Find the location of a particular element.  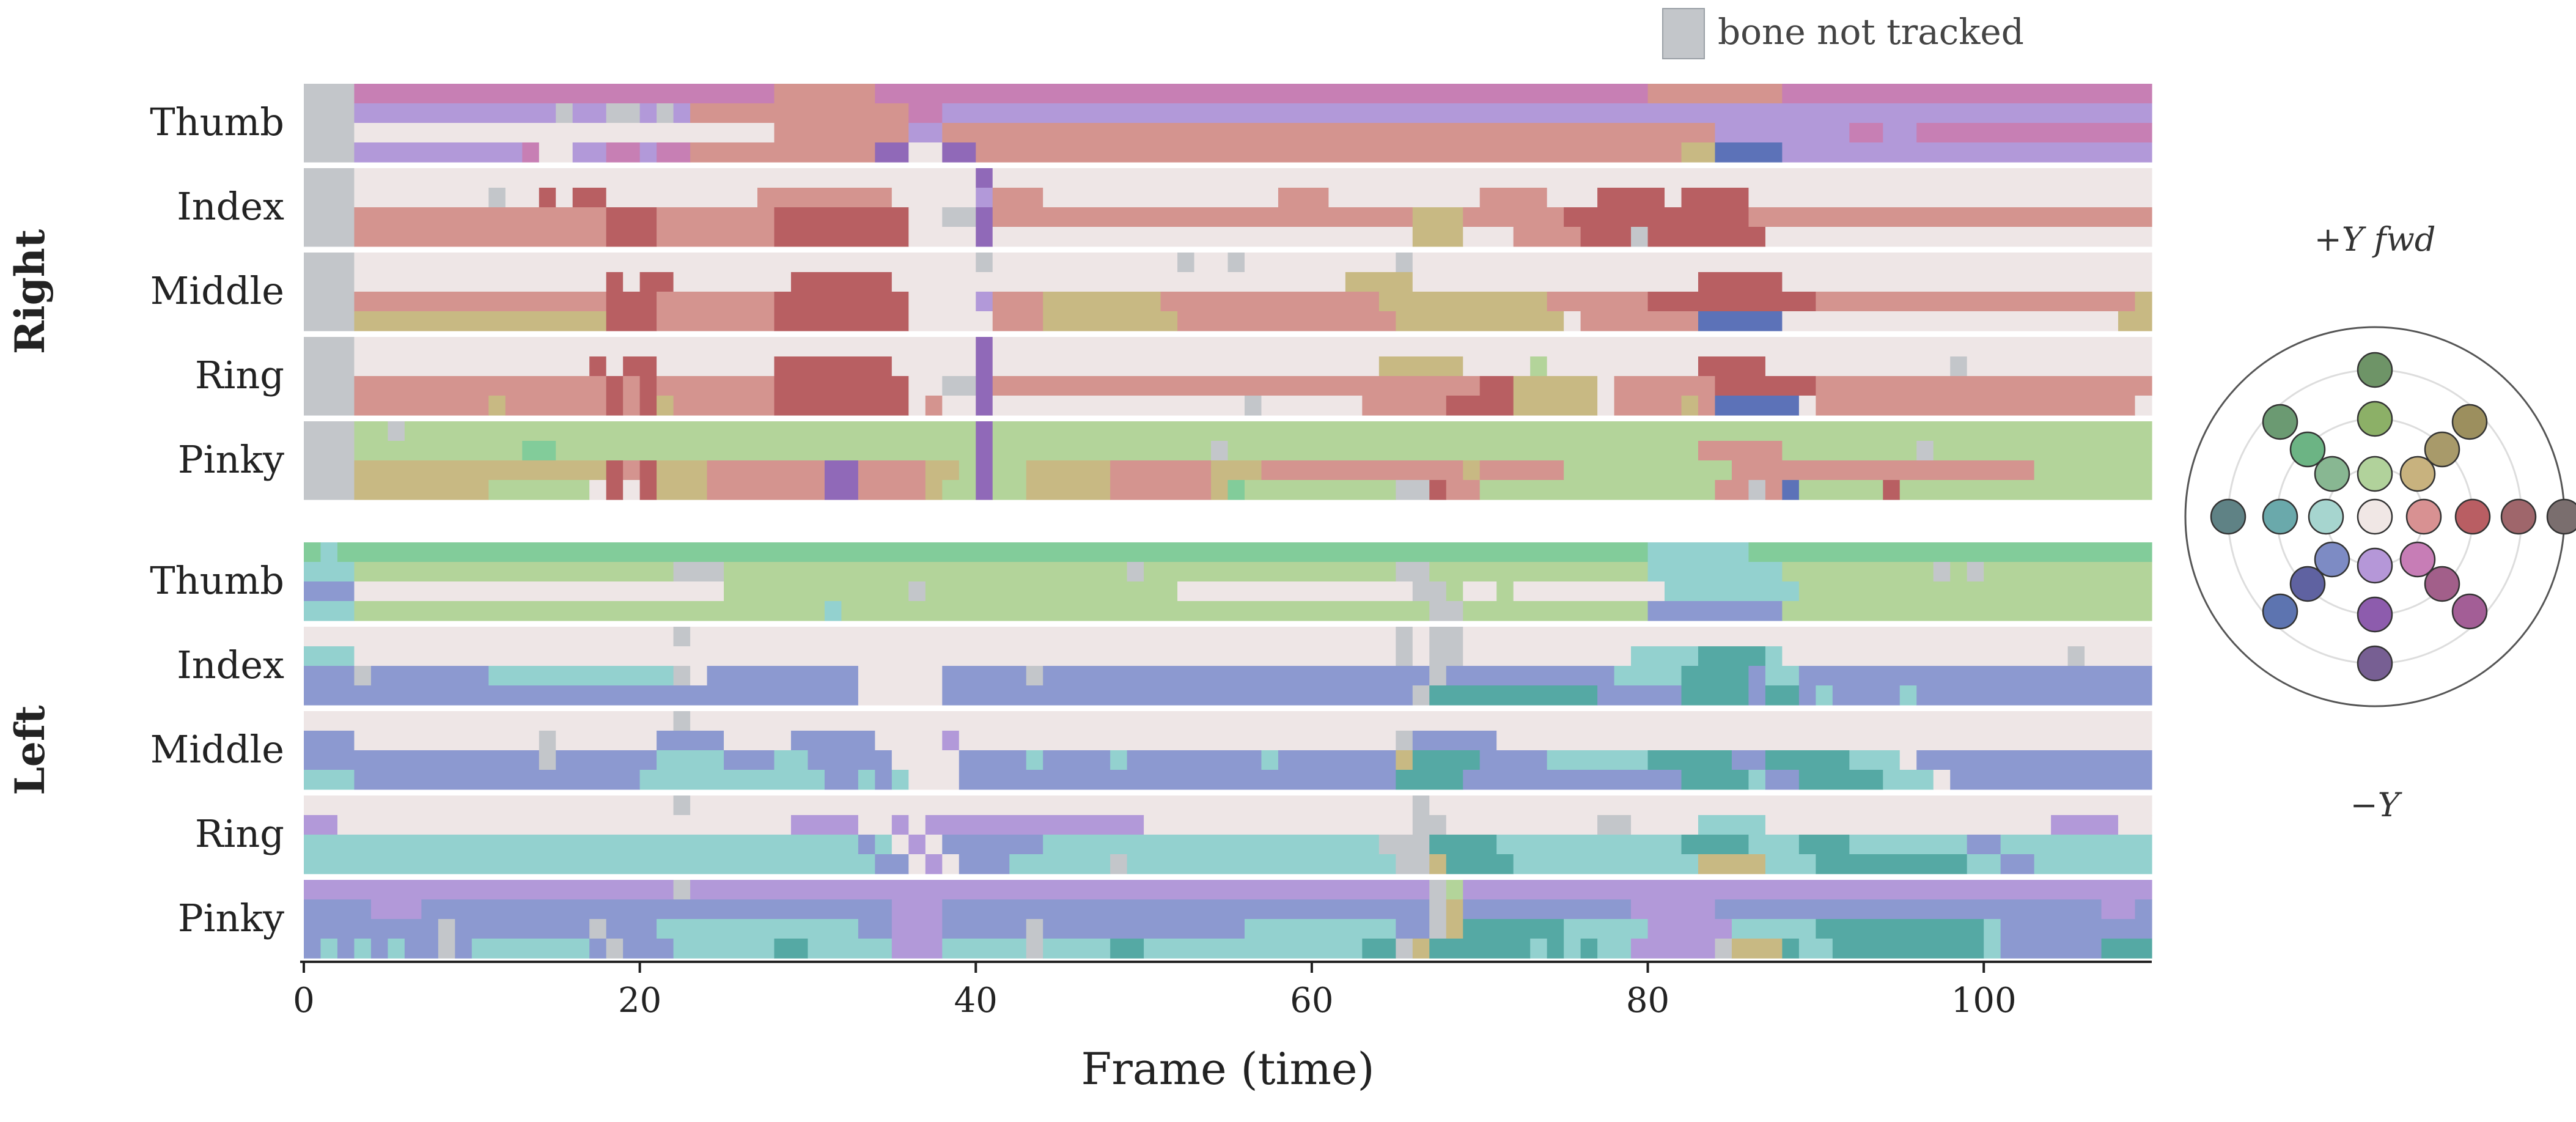

key-top-label: +Y fwd is located at coordinates (2375, 239).